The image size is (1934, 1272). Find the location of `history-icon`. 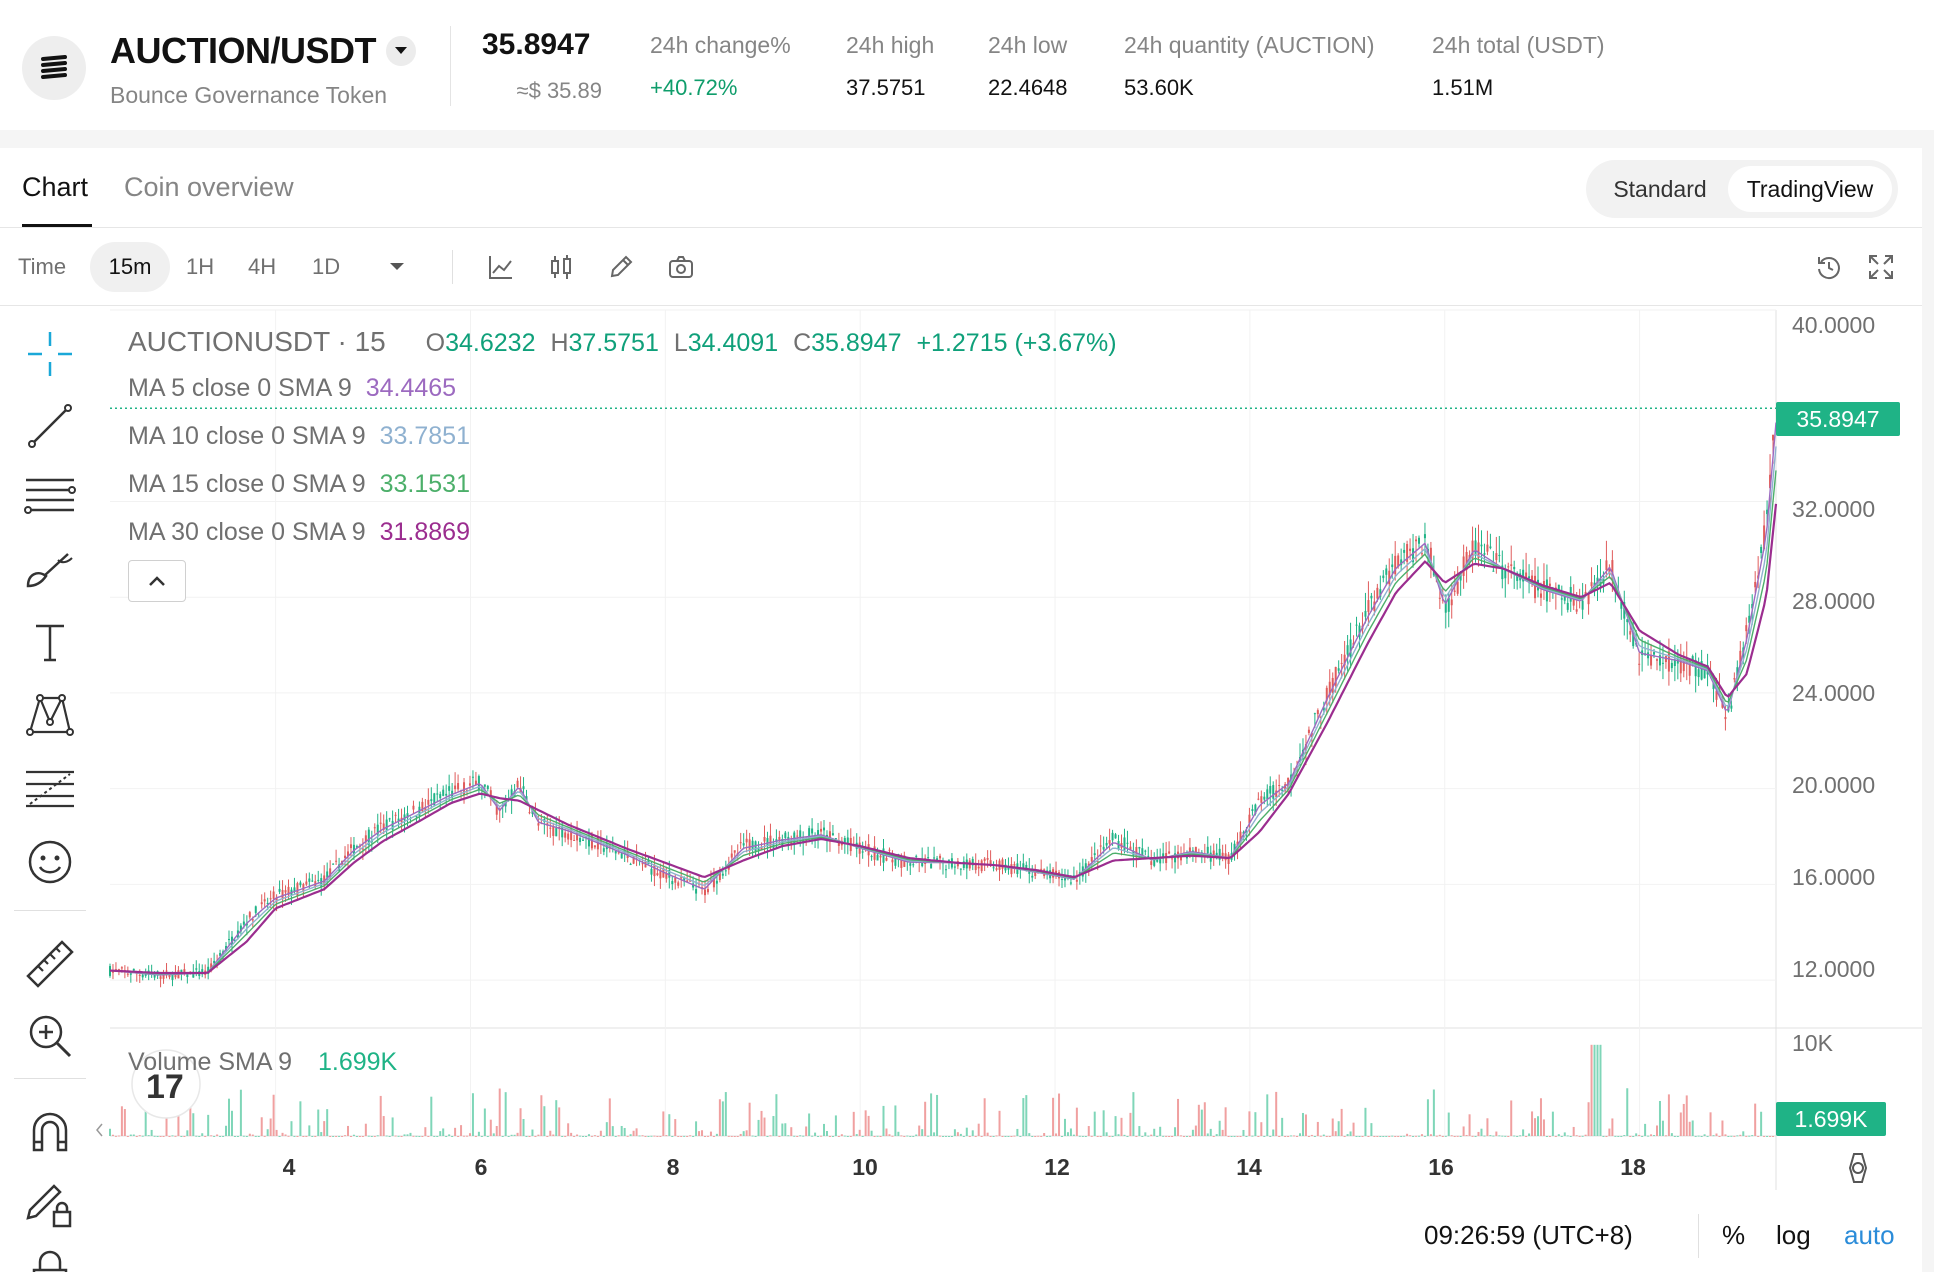

history-icon is located at coordinates (1829, 267).